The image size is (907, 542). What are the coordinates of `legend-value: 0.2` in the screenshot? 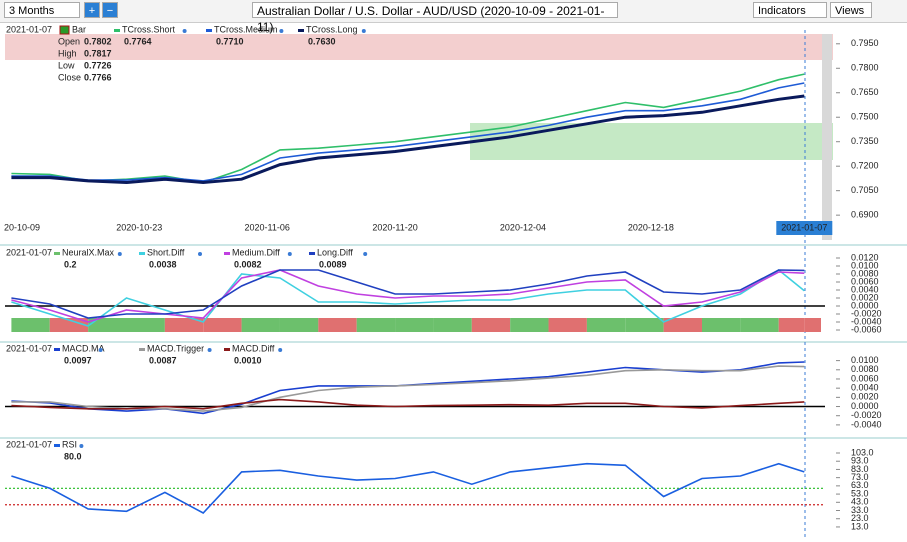 It's located at (70, 264).